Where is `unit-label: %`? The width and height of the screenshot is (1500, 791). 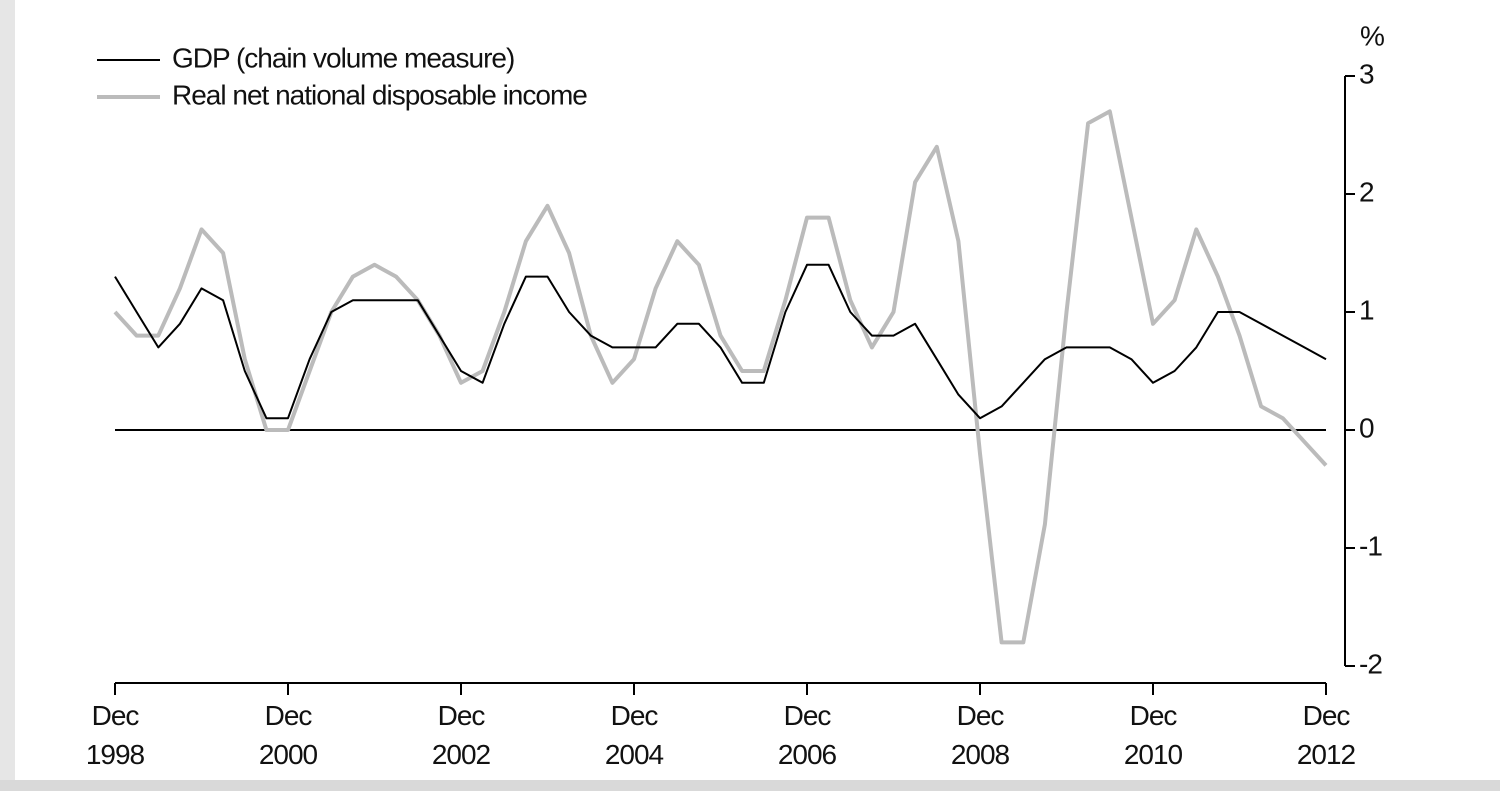
unit-label: % is located at coordinates (1372, 35).